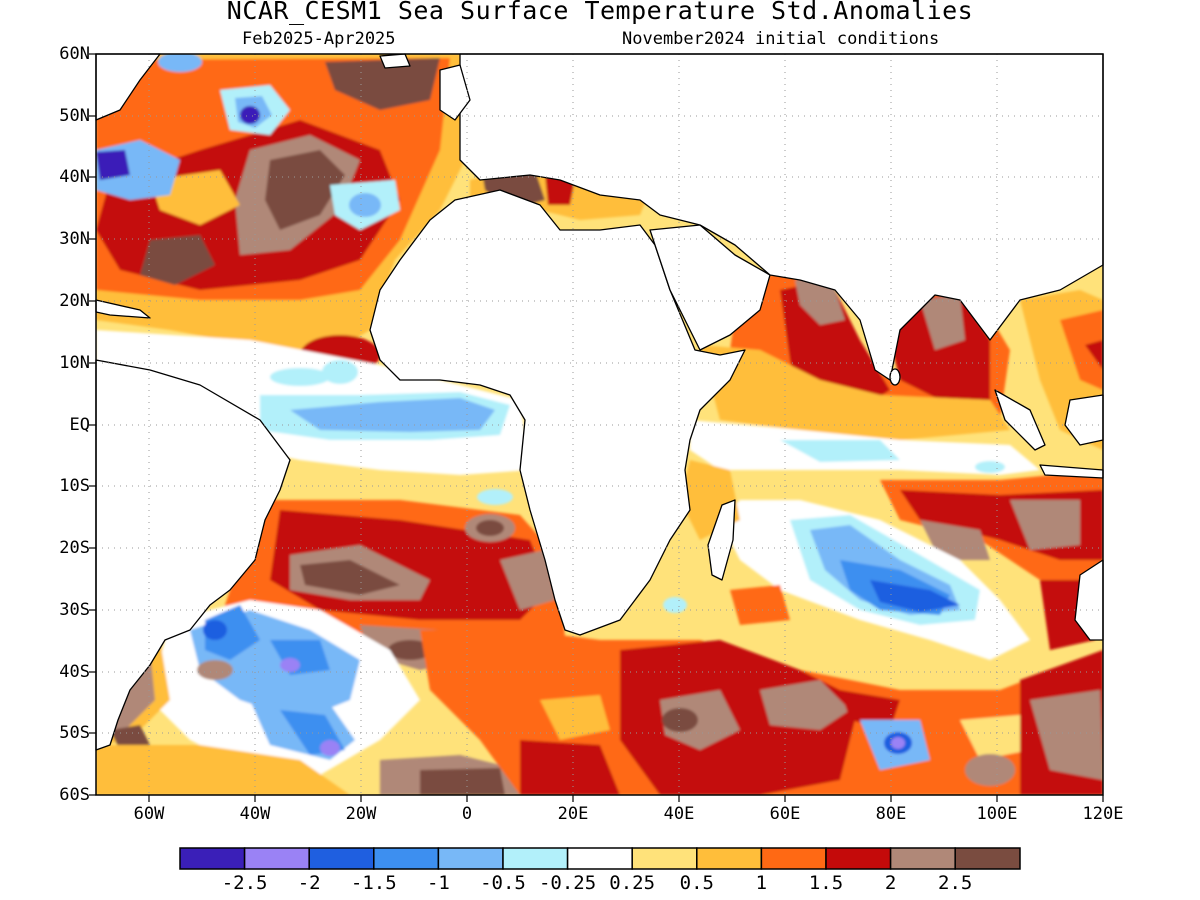 This screenshot has width=1200, height=900. Describe the element at coordinates (79, 425) in the screenshot. I see `lat-label: EQ` at that location.